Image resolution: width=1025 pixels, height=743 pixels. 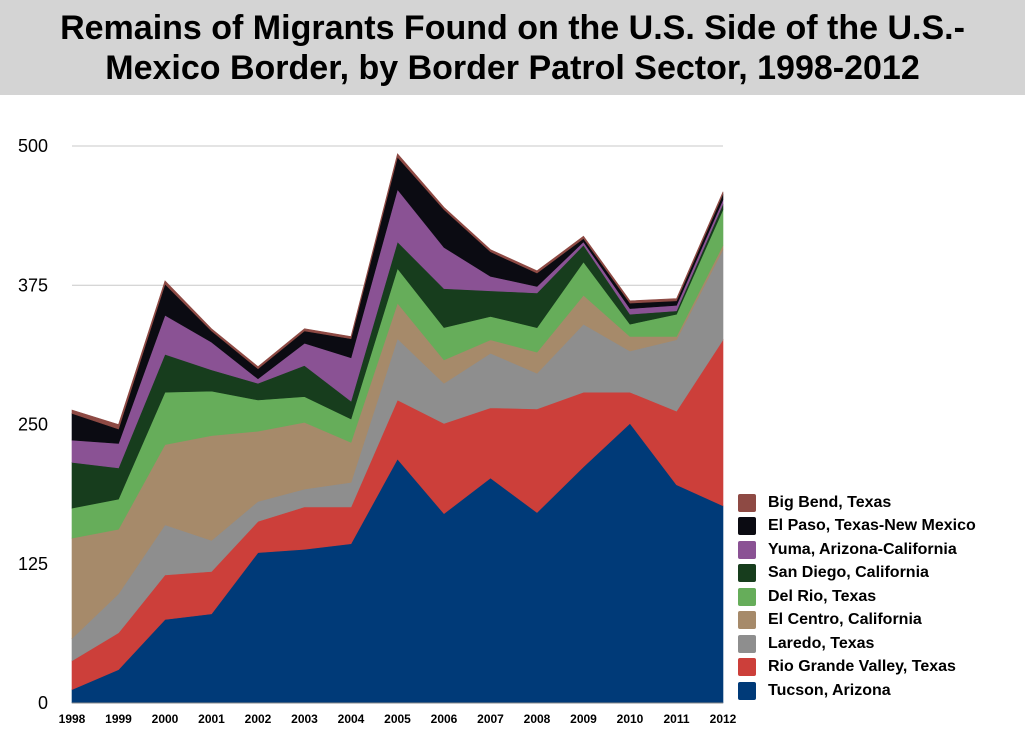 I want to click on y-tick-label: 500, so click(x=33, y=146).